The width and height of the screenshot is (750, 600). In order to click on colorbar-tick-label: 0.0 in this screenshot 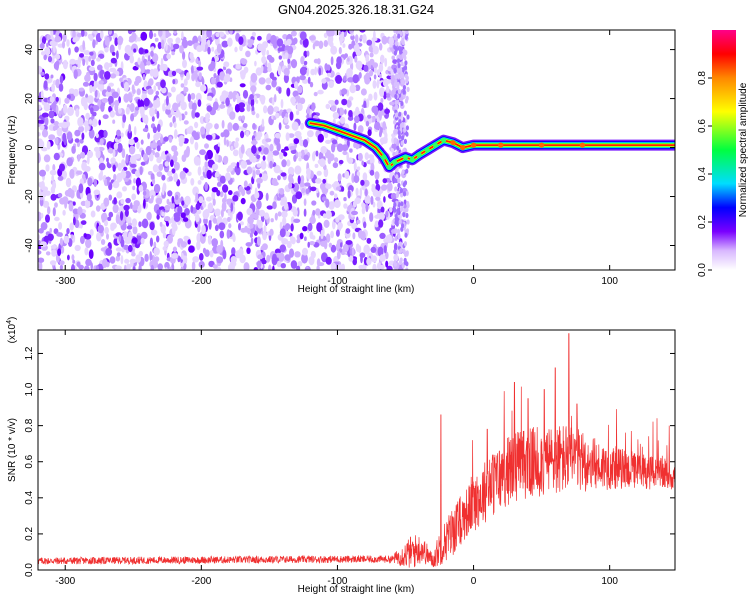, I will do `click(702, 270)`.